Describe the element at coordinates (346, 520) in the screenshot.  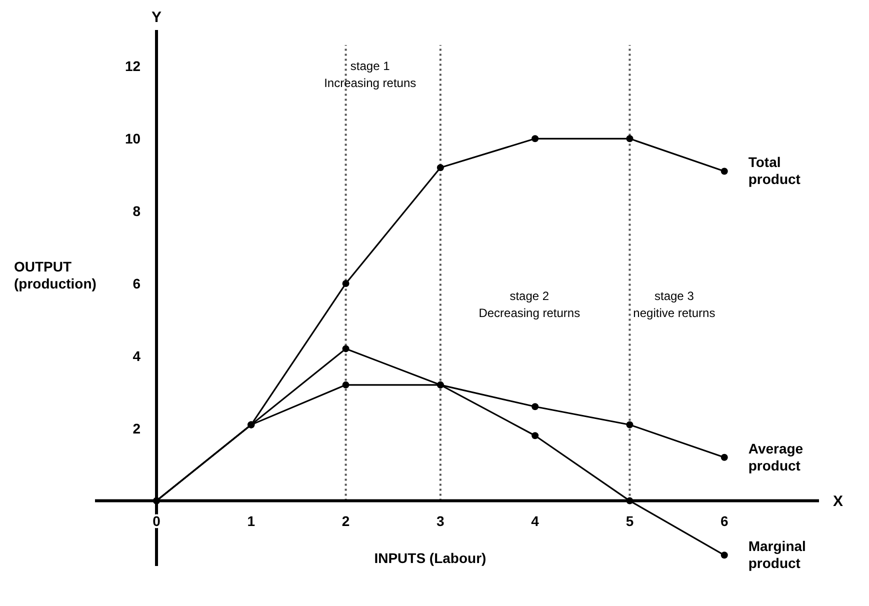
I see `x-tick-label: 2` at that location.